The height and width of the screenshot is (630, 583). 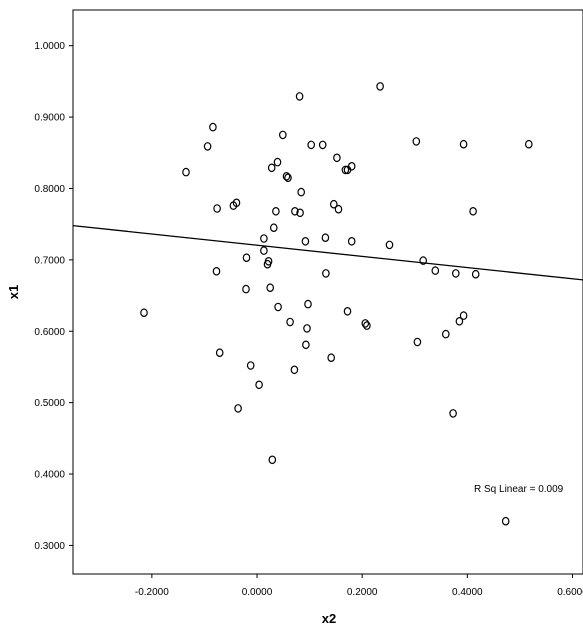 I want to click on y-tick-label: 0.4000, so click(x=49, y=475).